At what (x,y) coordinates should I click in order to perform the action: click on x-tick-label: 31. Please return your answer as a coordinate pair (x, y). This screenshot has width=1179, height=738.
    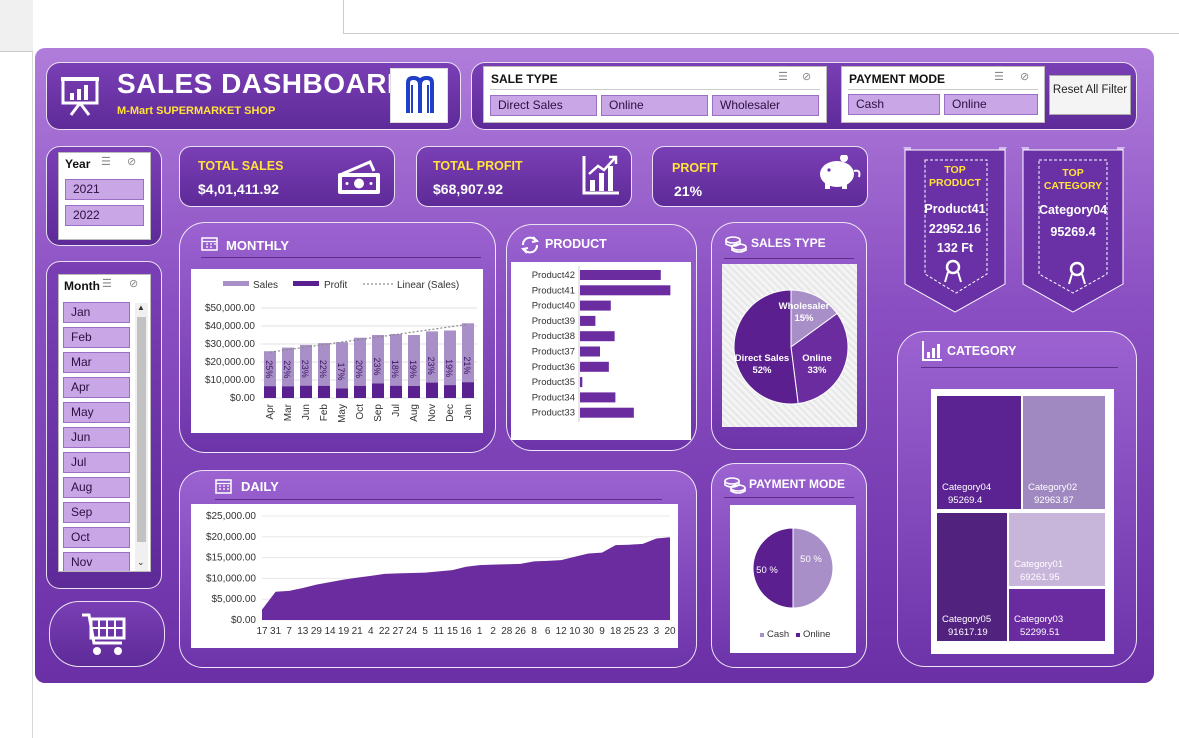
    Looking at the image, I should click on (276, 631).